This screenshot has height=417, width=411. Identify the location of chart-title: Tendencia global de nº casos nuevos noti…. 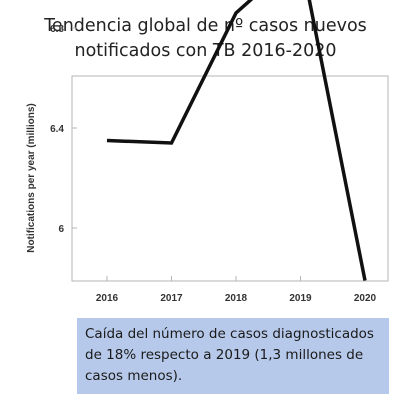
(205, 39).